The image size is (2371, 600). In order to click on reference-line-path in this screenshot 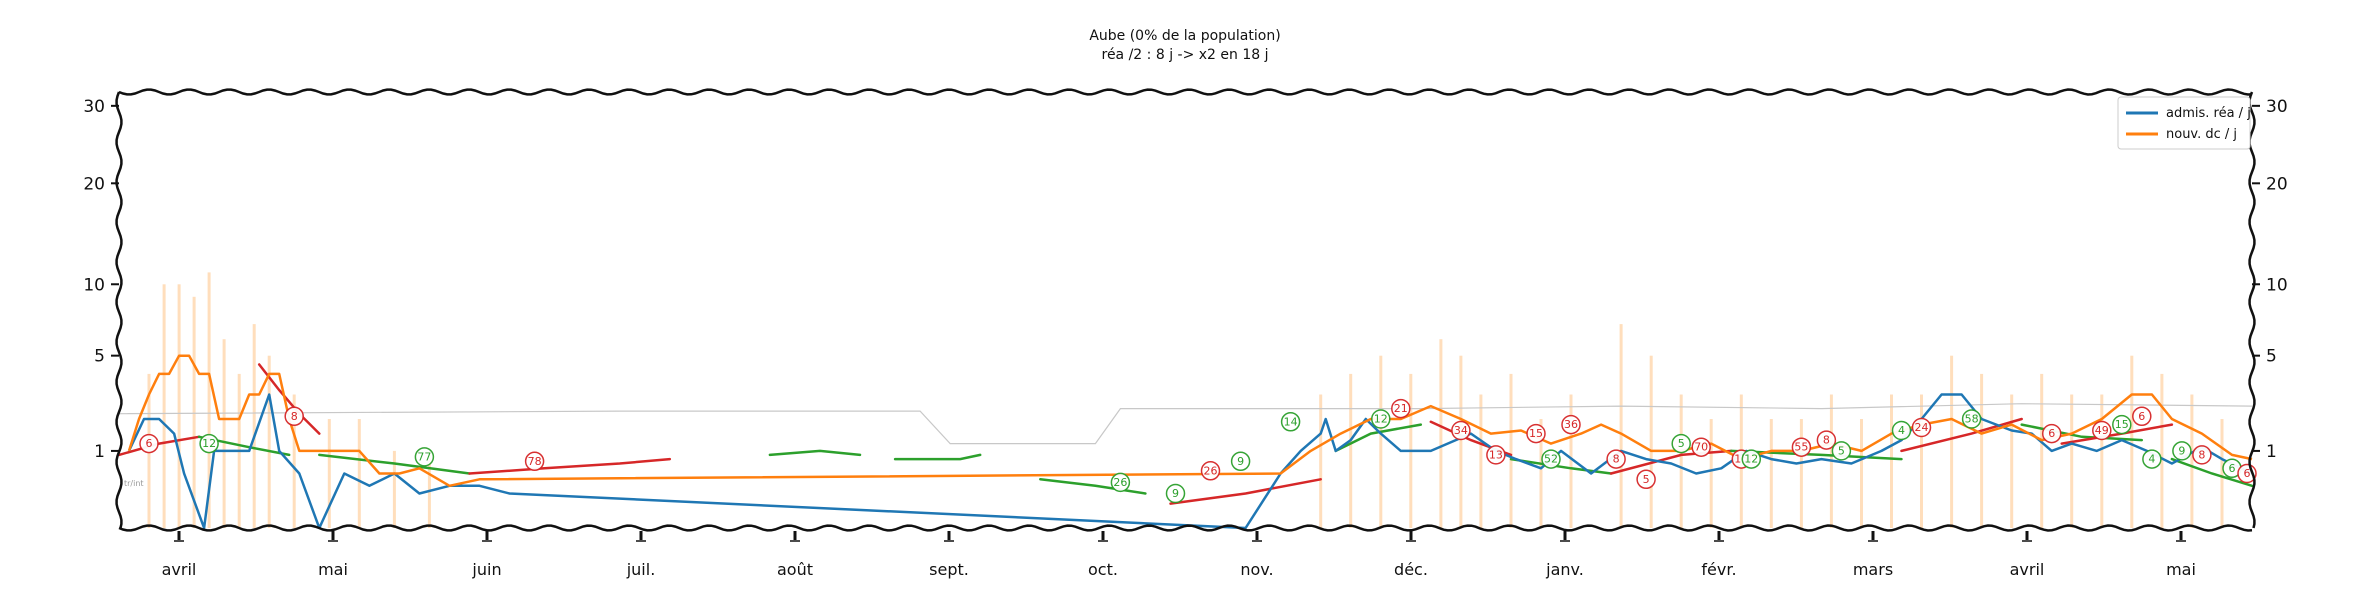, I will do `click(1185, 424)`.